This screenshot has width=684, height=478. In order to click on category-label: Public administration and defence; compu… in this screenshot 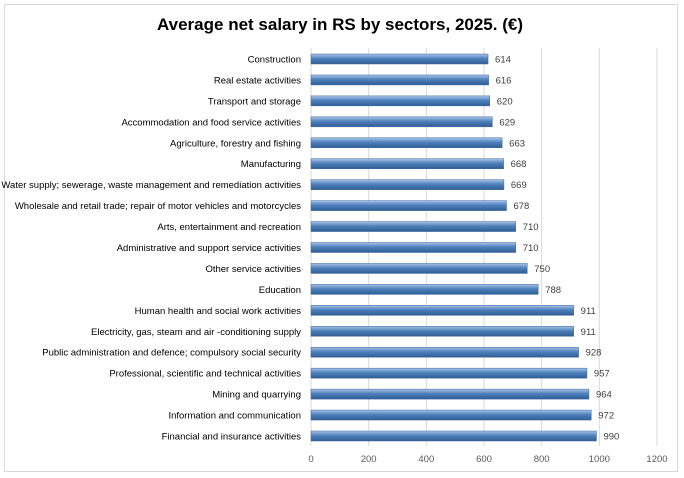, I will do `click(171, 353)`.